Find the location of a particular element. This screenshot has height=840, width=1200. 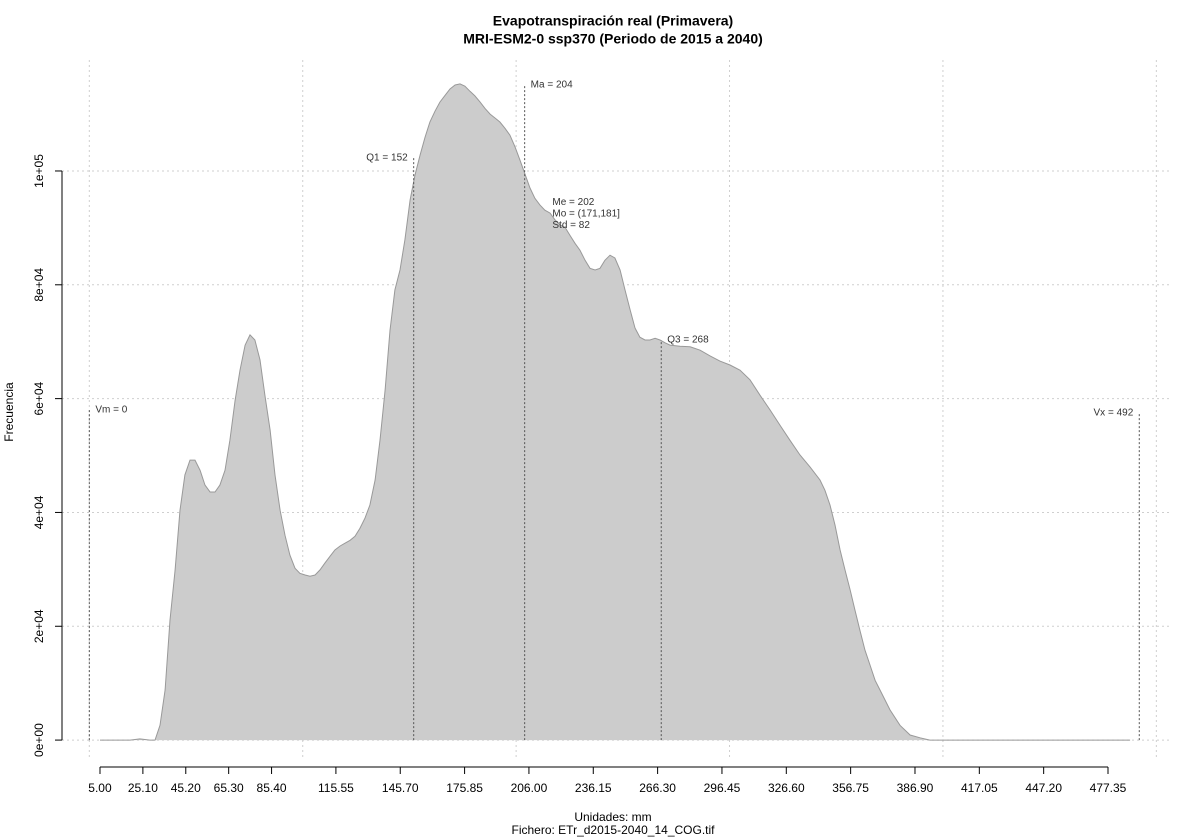

y-tick-label: 0e+00 is located at coordinates (39, 740).